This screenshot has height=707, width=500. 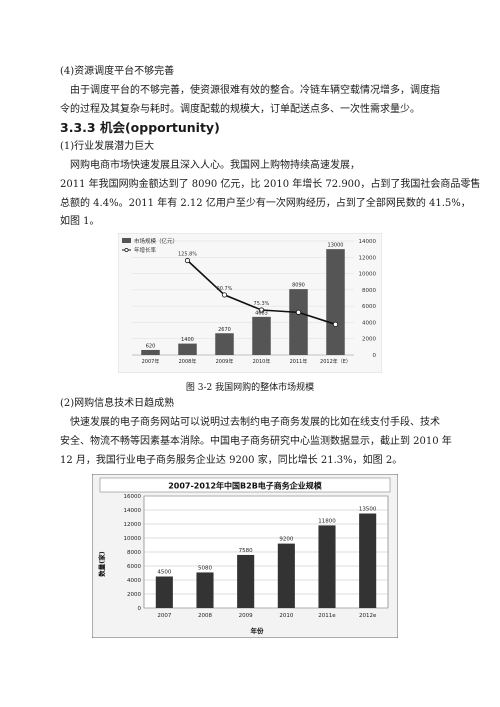 I want to click on x-tick-label: 2008, so click(x=205, y=616).